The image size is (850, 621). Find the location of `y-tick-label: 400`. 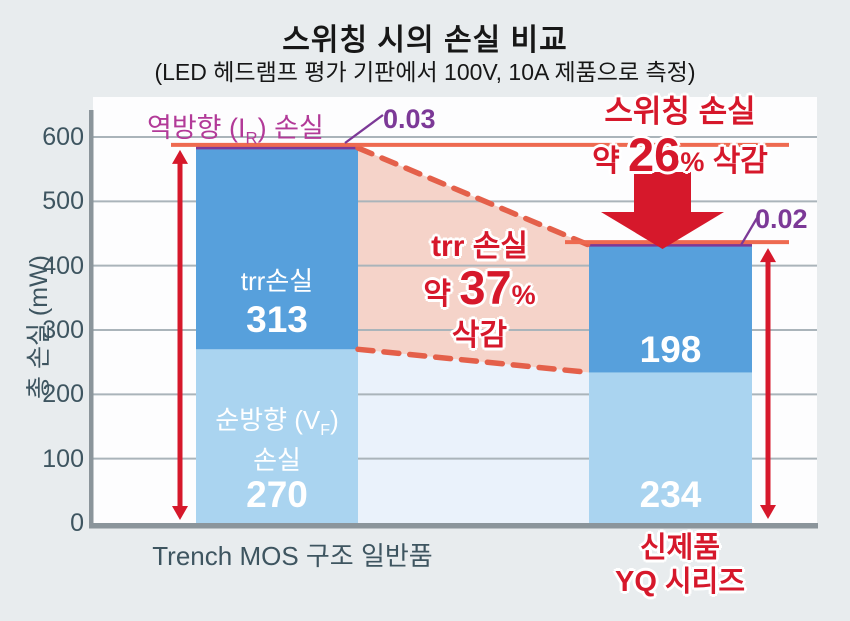

y-tick-label: 400 is located at coordinates (63, 265).